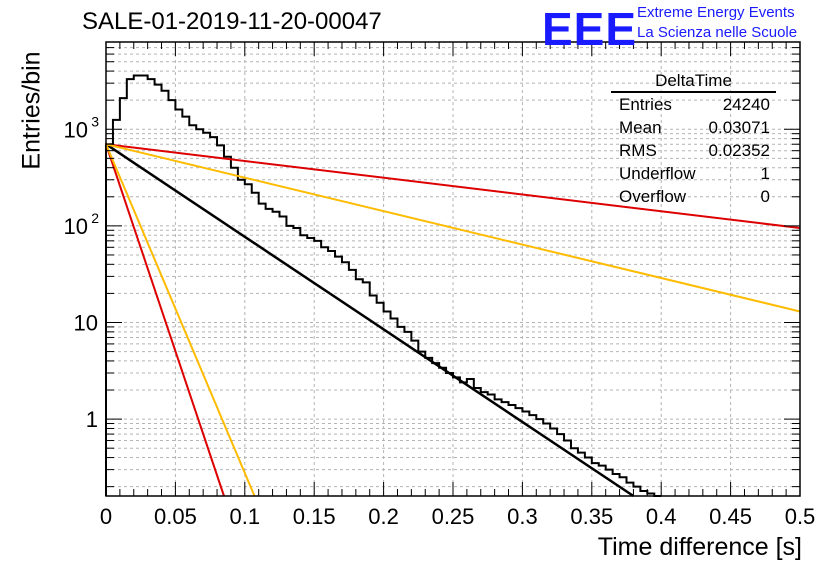 The height and width of the screenshot is (572, 836). Describe the element at coordinates (106, 516) in the screenshot. I see `x-tick-label: 0` at that location.